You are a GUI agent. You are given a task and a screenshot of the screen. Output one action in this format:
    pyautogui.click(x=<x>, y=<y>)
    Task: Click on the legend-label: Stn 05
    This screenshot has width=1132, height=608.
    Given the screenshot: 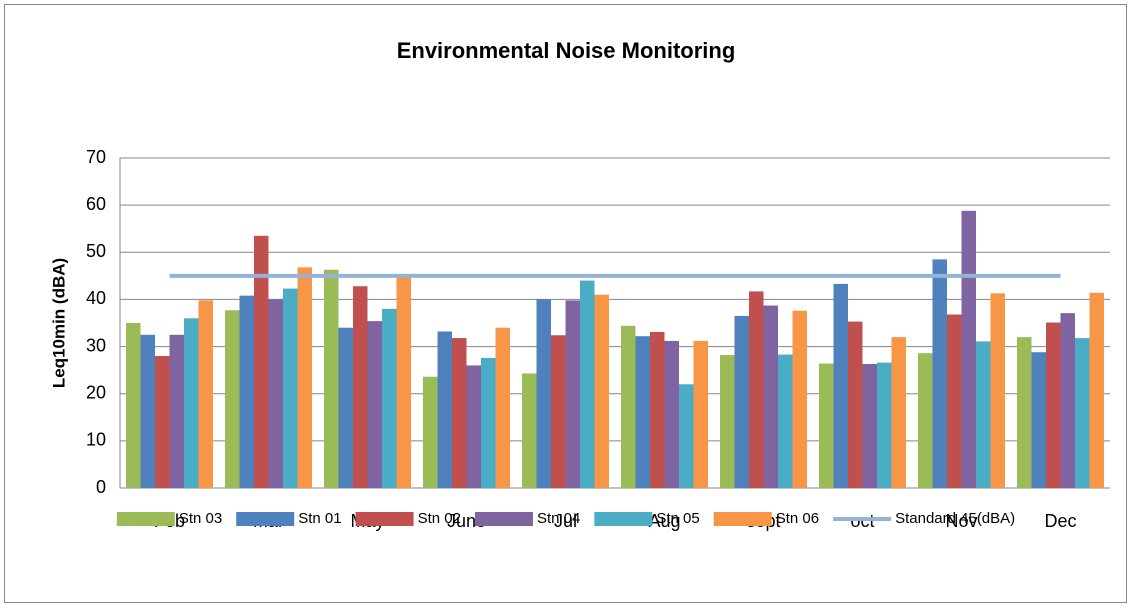 What is the action you would take?
    pyautogui.click(x=677, y=518)
    